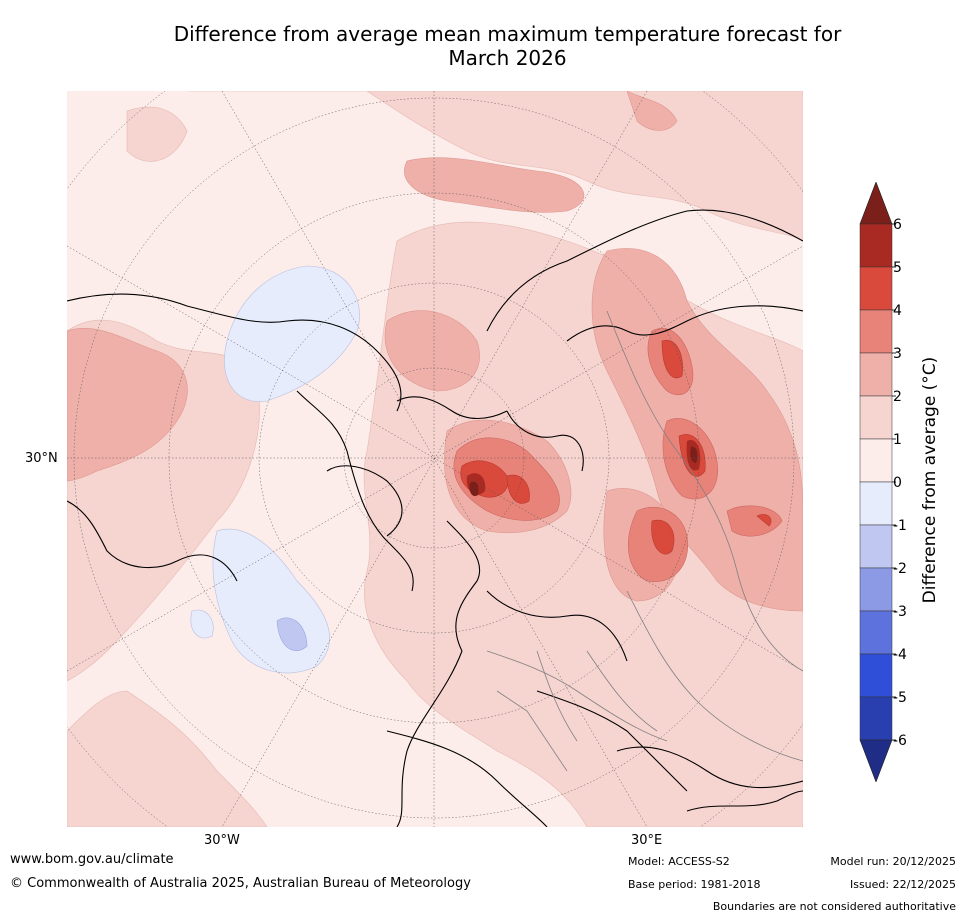  What do you see at coordinates (900, 741) in the screenshot?
I see `colorbar-tick-label: -6` at bounding box center [900, 741].